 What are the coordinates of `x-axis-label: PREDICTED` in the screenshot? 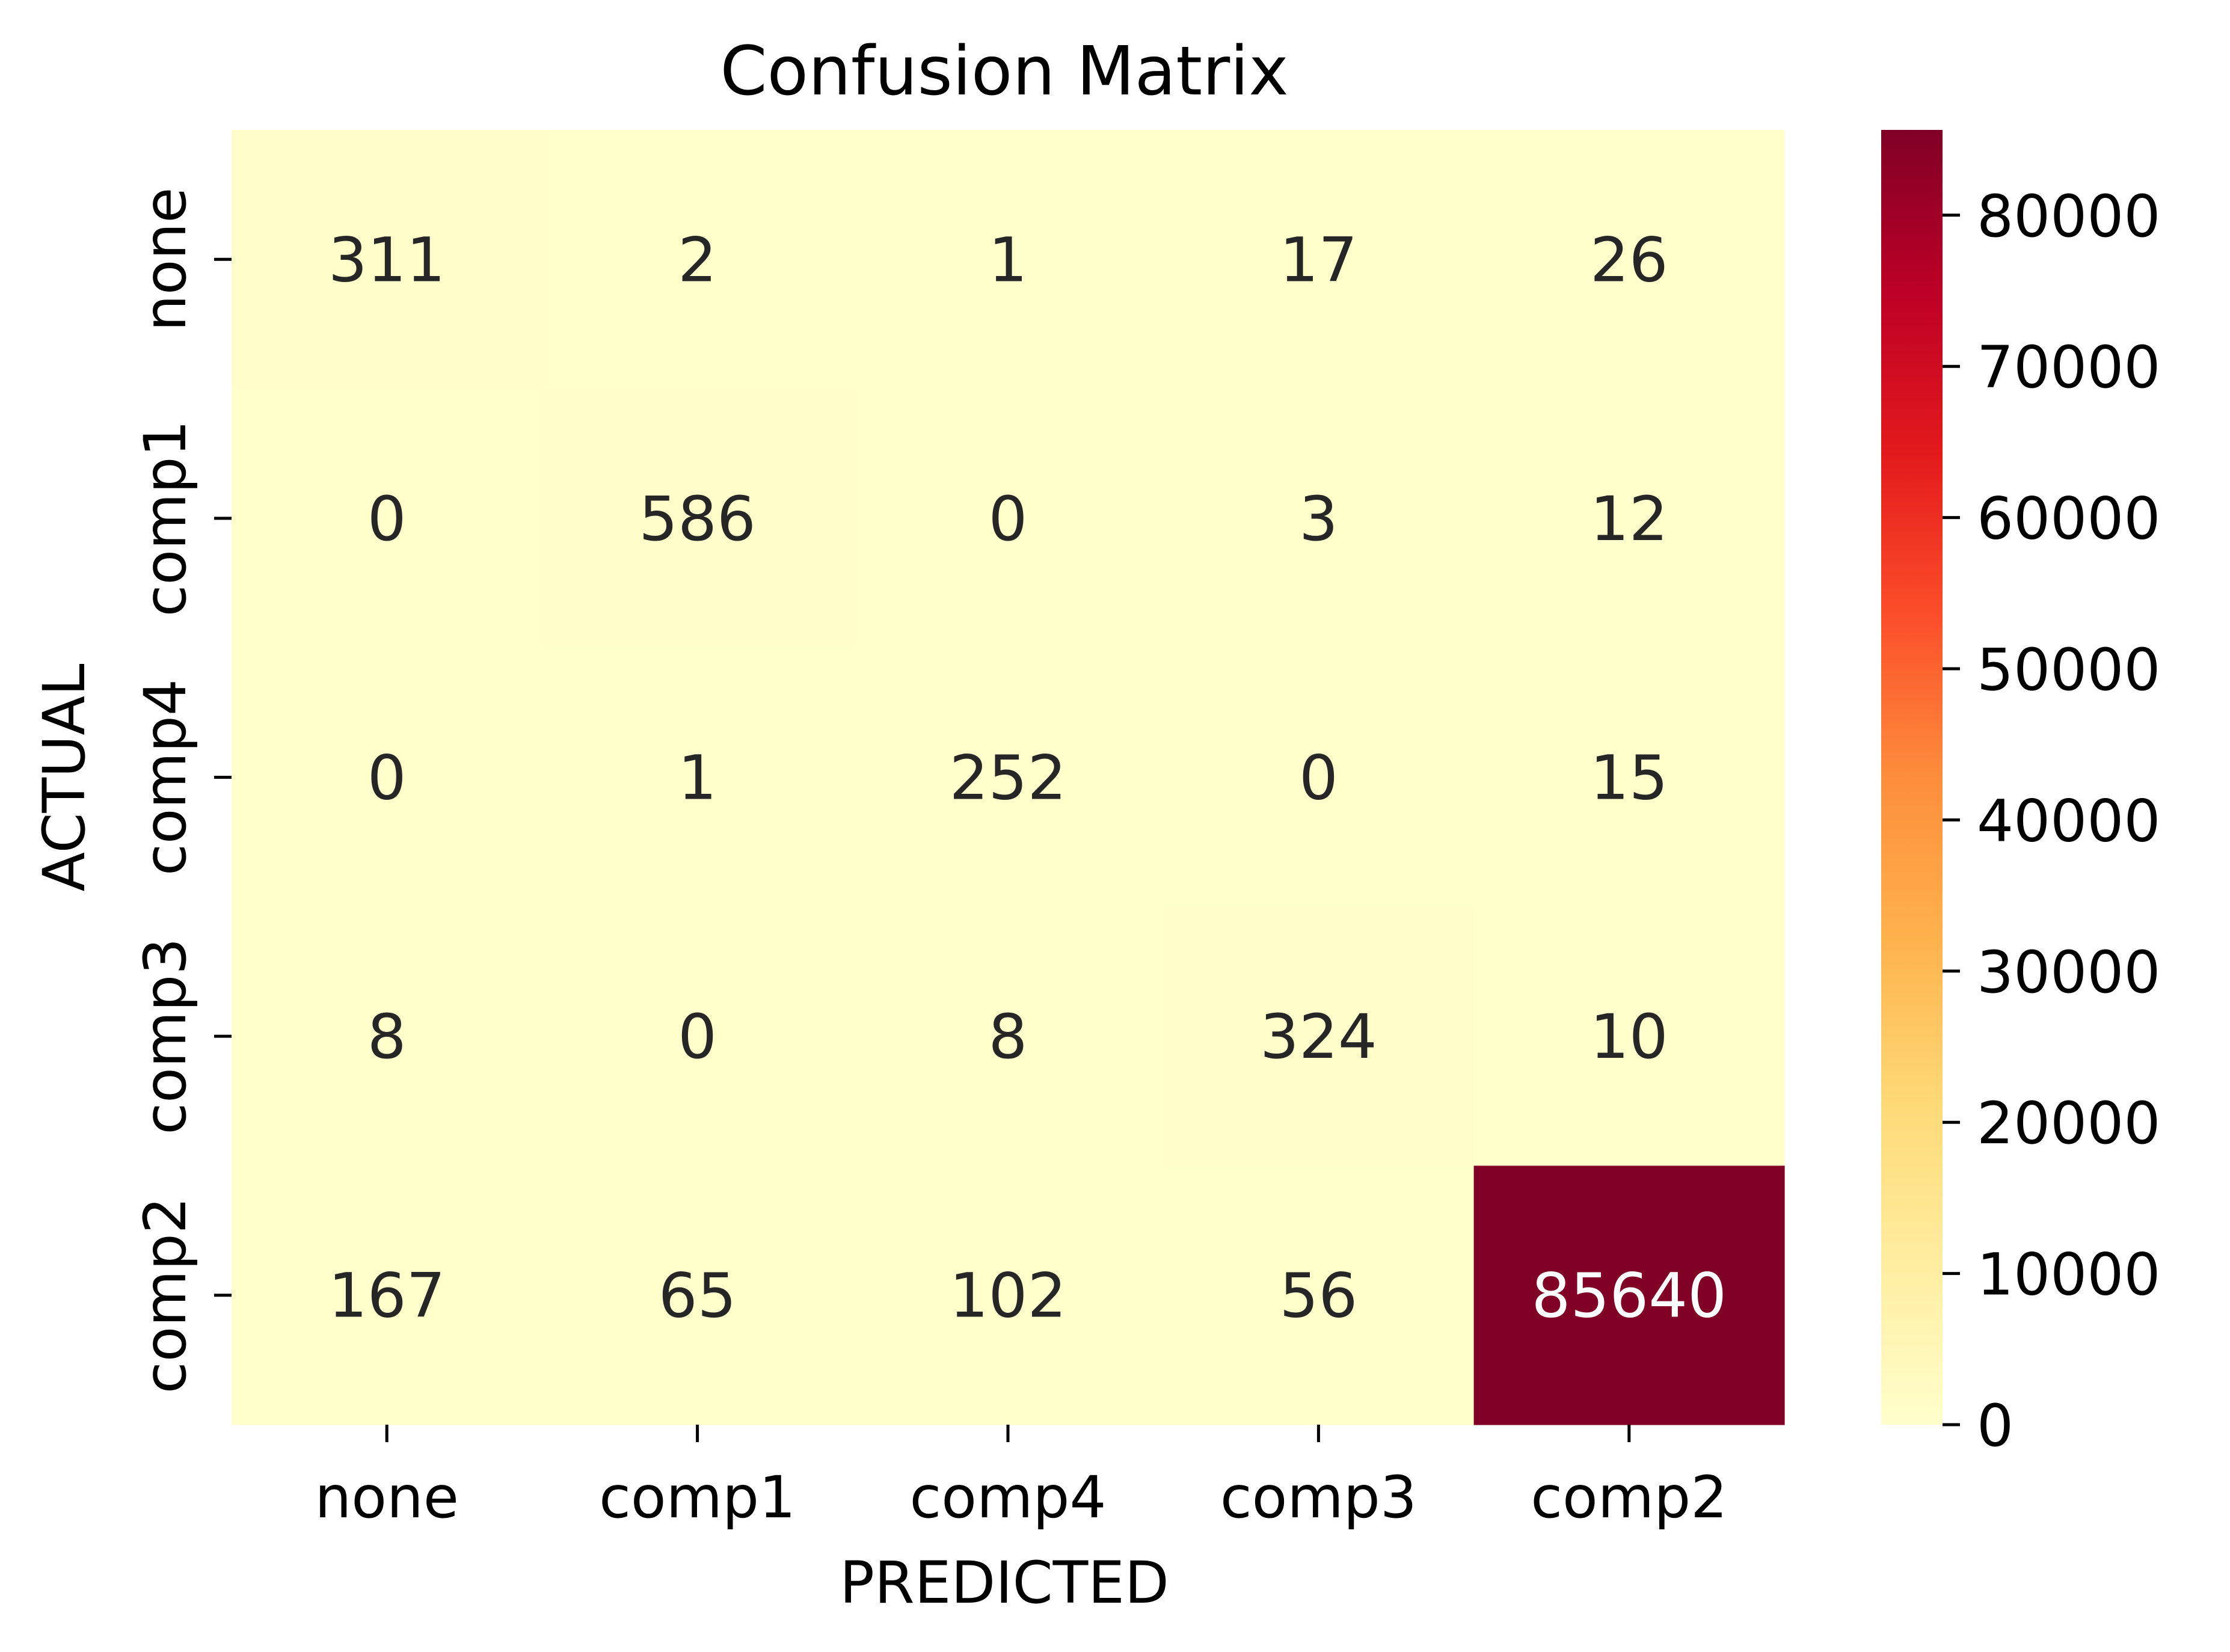 It's located at (1005, 1583).